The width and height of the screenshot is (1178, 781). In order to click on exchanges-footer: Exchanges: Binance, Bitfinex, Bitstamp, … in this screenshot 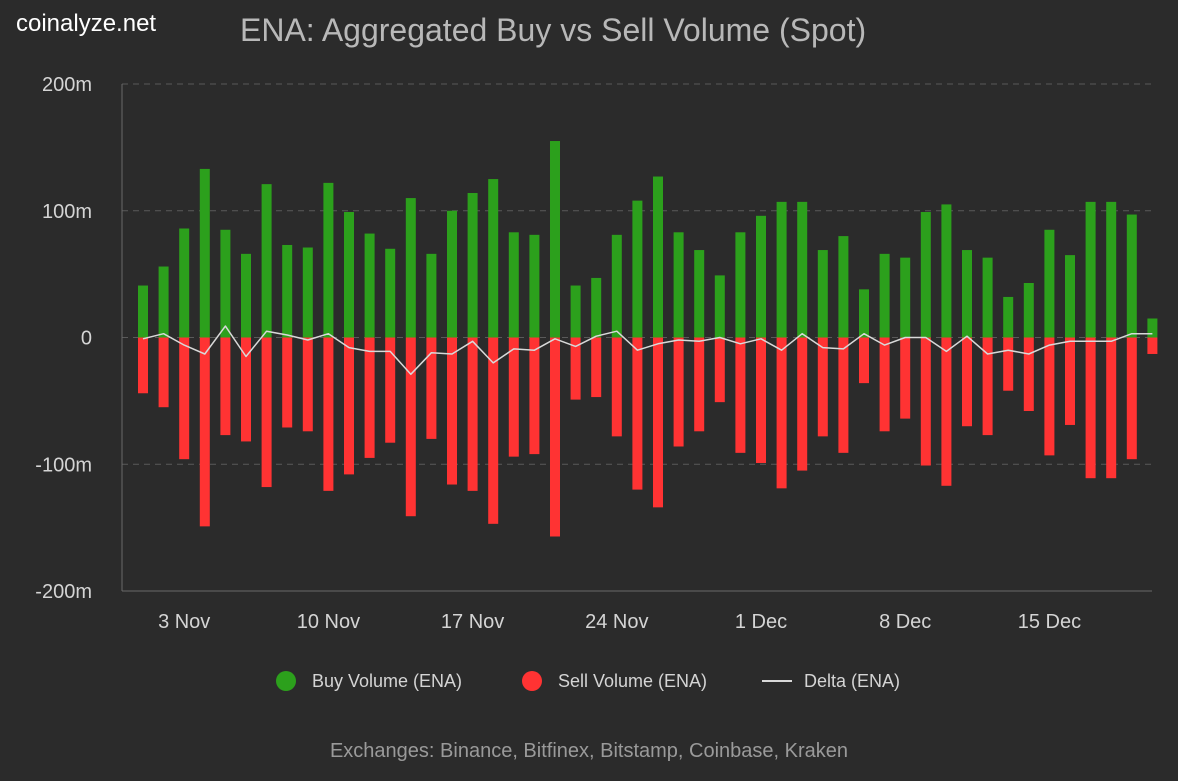, I will do `click(589, 751)`.